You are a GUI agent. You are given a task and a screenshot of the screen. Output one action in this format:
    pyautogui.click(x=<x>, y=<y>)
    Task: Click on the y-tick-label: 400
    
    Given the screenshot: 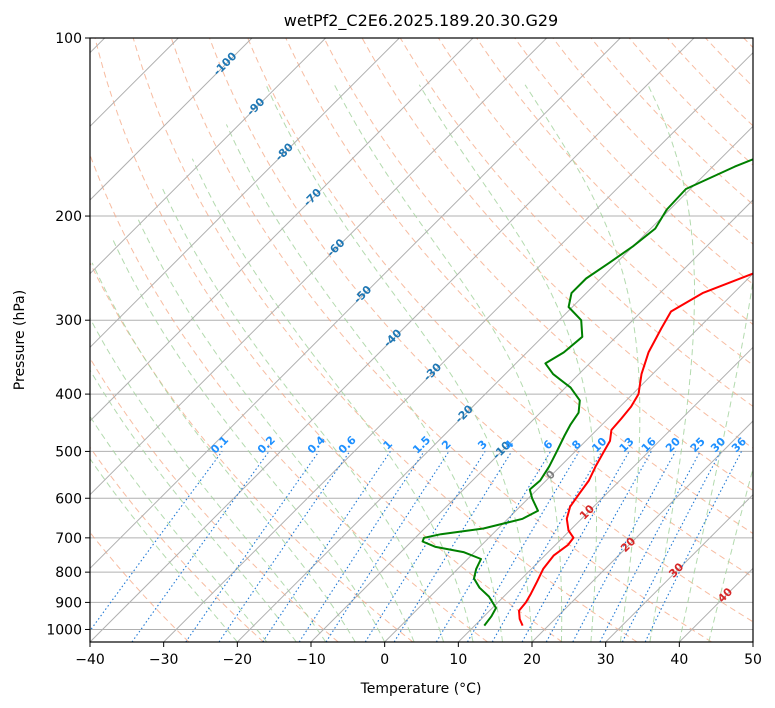 What is the action you would take?
    pyautogui.click(x=68, y=395)
    